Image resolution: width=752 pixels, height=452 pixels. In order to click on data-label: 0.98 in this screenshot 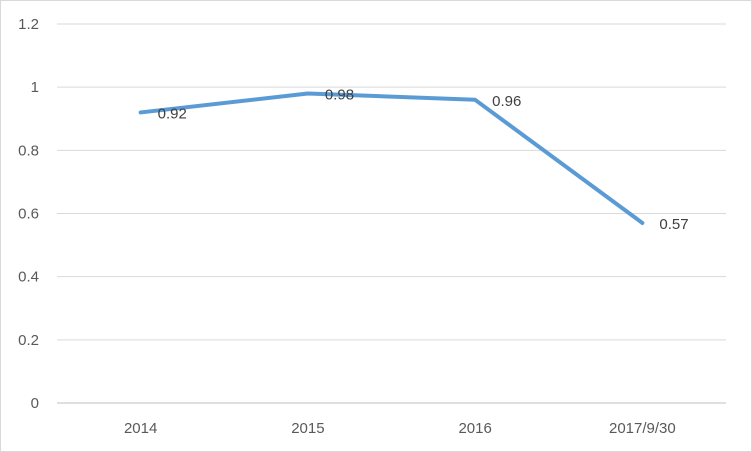, I will do `click(339, 94)`.